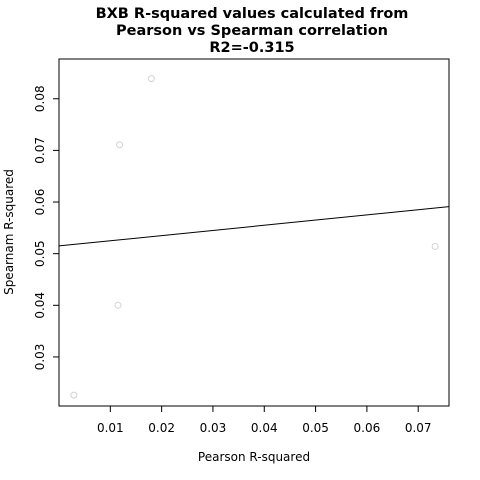 This screenshot has height=480, width=480. What do you see at coordinates (40, 253) in the screenshot?
I see `y-tick-label: 0.05` at bounding box center [40, 253].